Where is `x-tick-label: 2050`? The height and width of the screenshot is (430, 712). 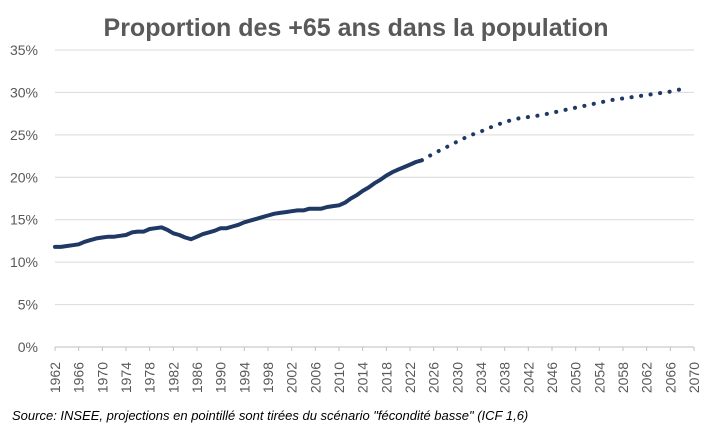
x-tick-label: 2050 is located at coordinates (576, 377).